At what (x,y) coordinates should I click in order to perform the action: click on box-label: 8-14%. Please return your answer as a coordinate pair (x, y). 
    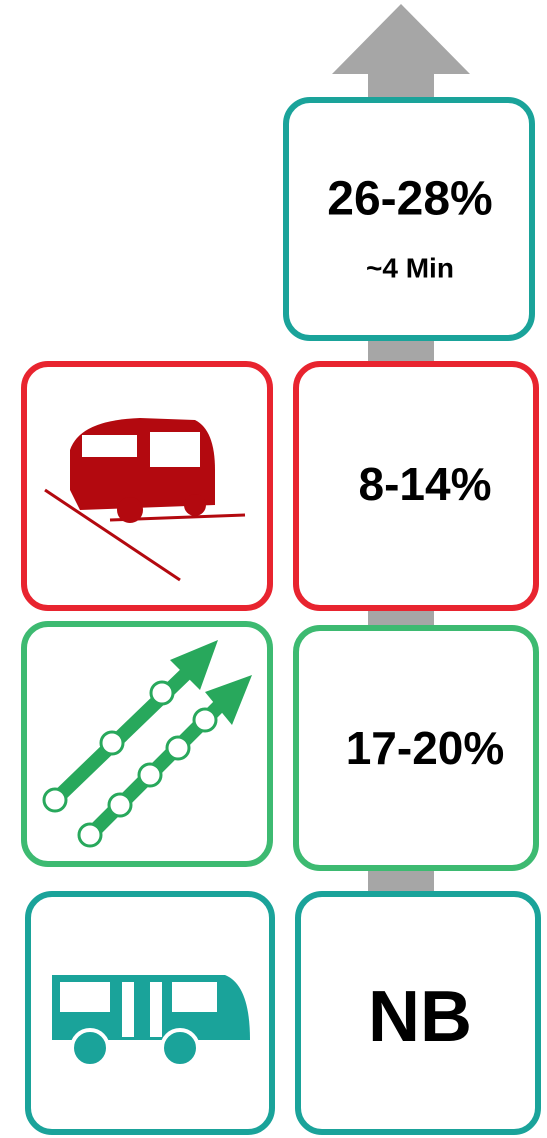
    Looking at the image, I should click on (425, 484).